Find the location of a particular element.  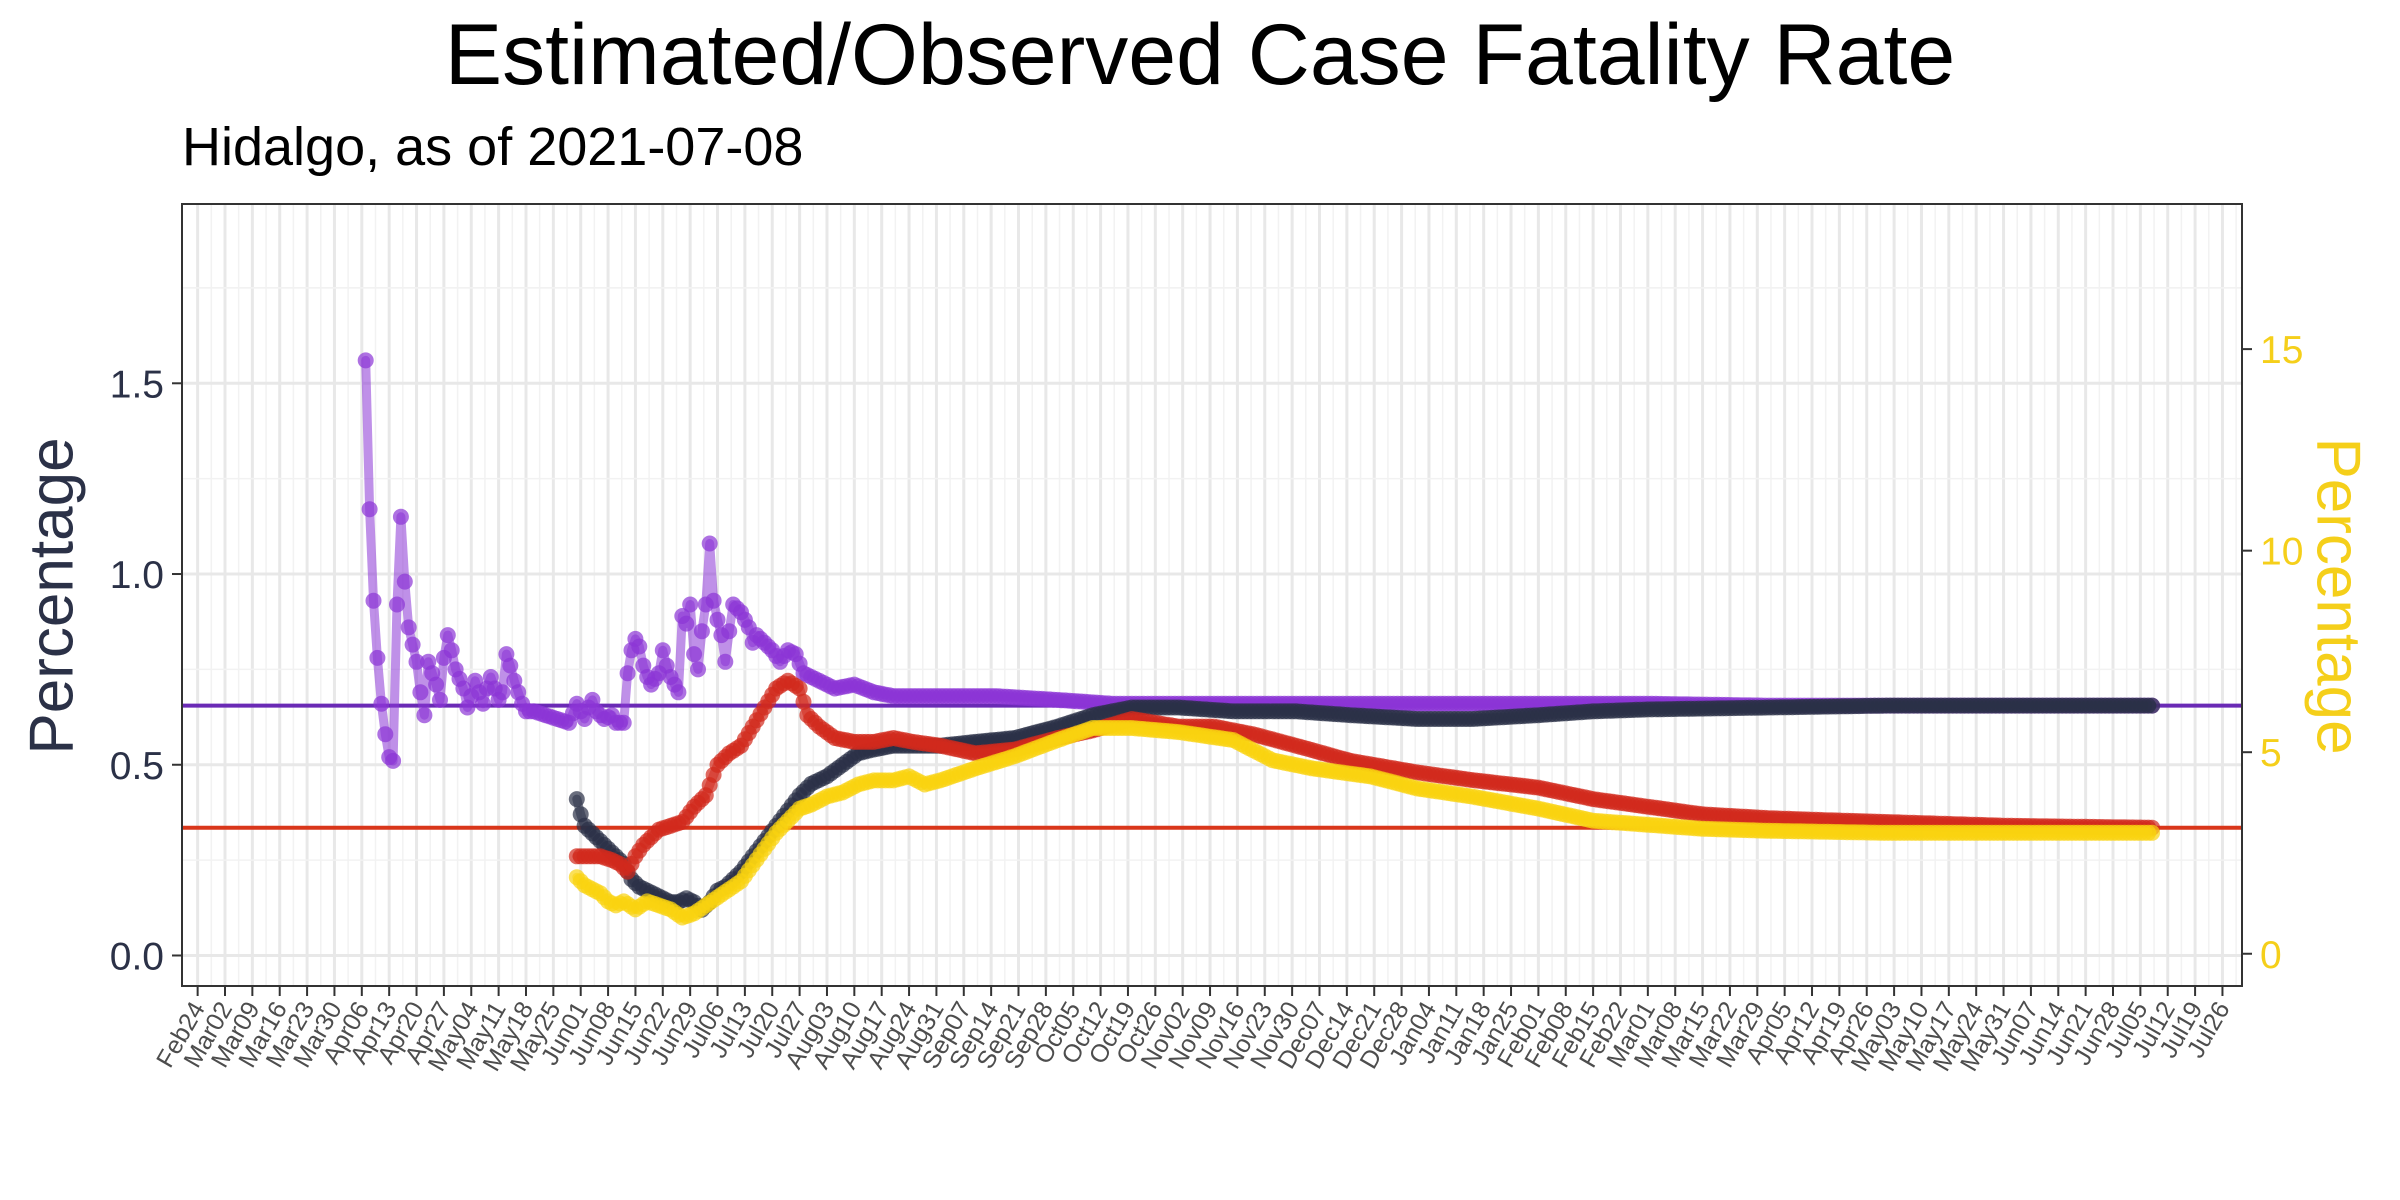

y-tick-label-left: 0.5 is located at coordinates (137, 766).